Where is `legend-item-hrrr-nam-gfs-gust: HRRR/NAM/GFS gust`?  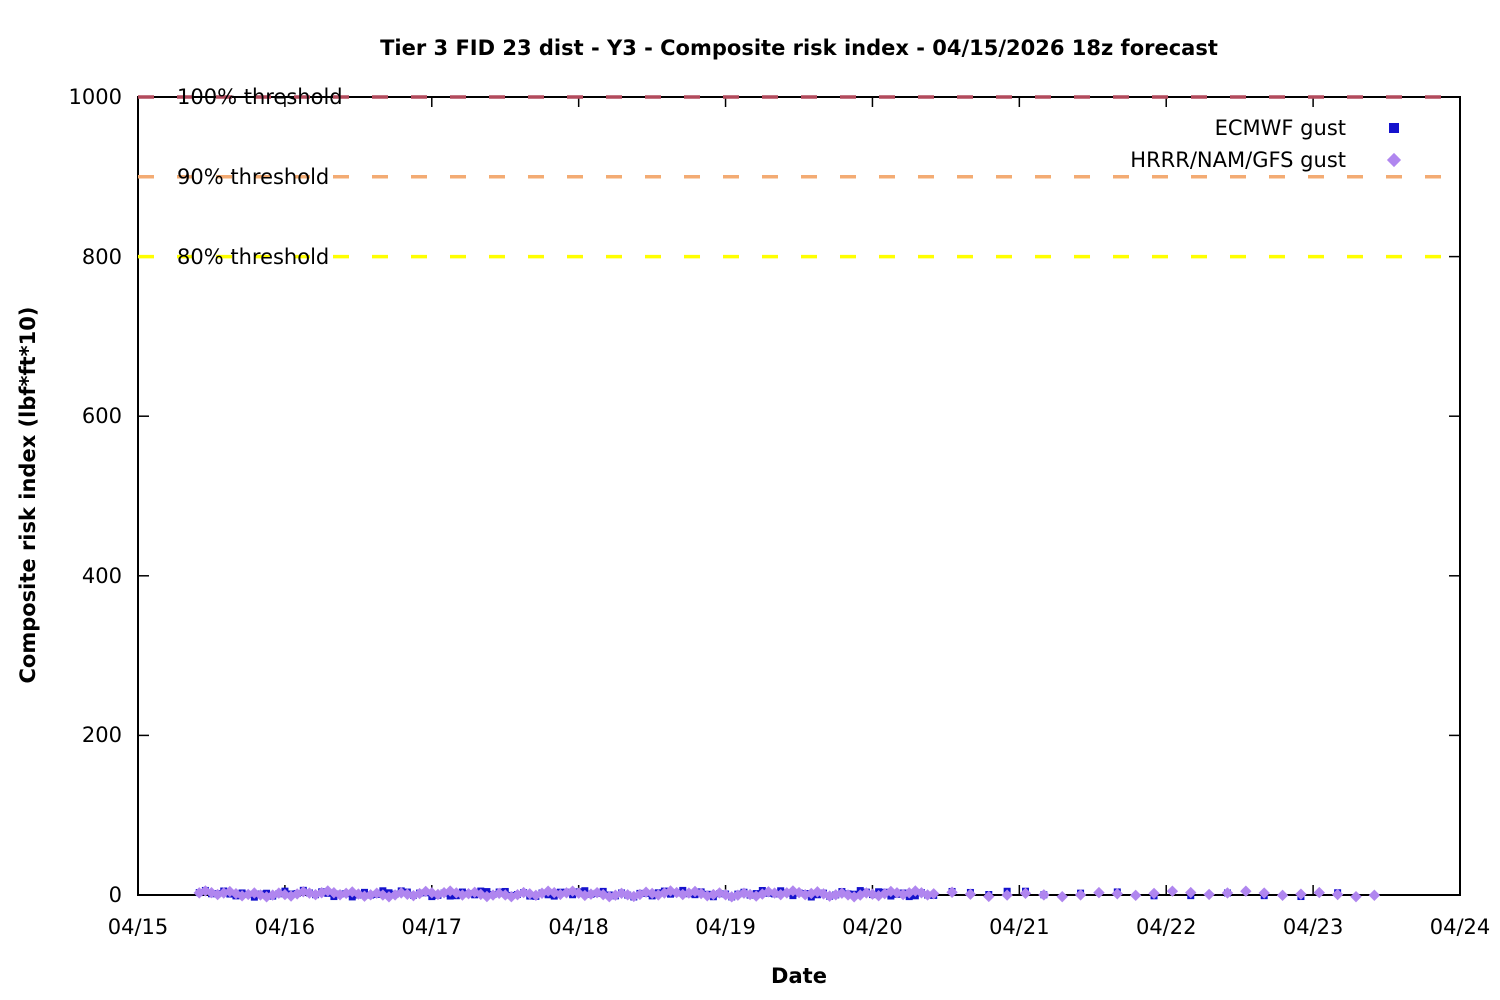
legend-item-hrrr-nam-gfs-gust: HRRR/NAM/GFS gust is located at coordinates (1266, 160).